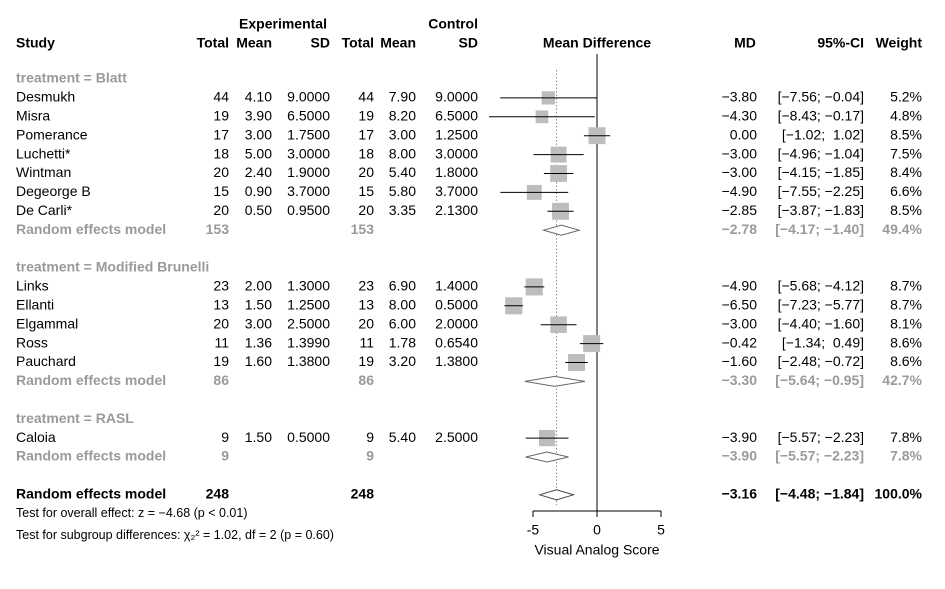  What do you see at coordinates (661, 530) in the screenshot?
I see `x-tick-label: 5` at bounding box center [661, 530].